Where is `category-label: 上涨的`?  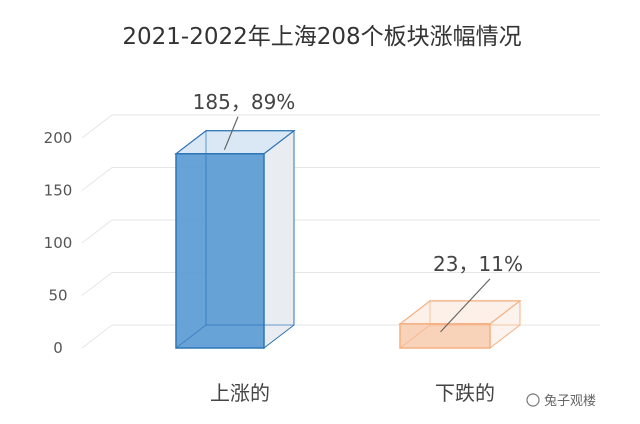 category-label: 上涨的 is located at coordinates (240, 393).